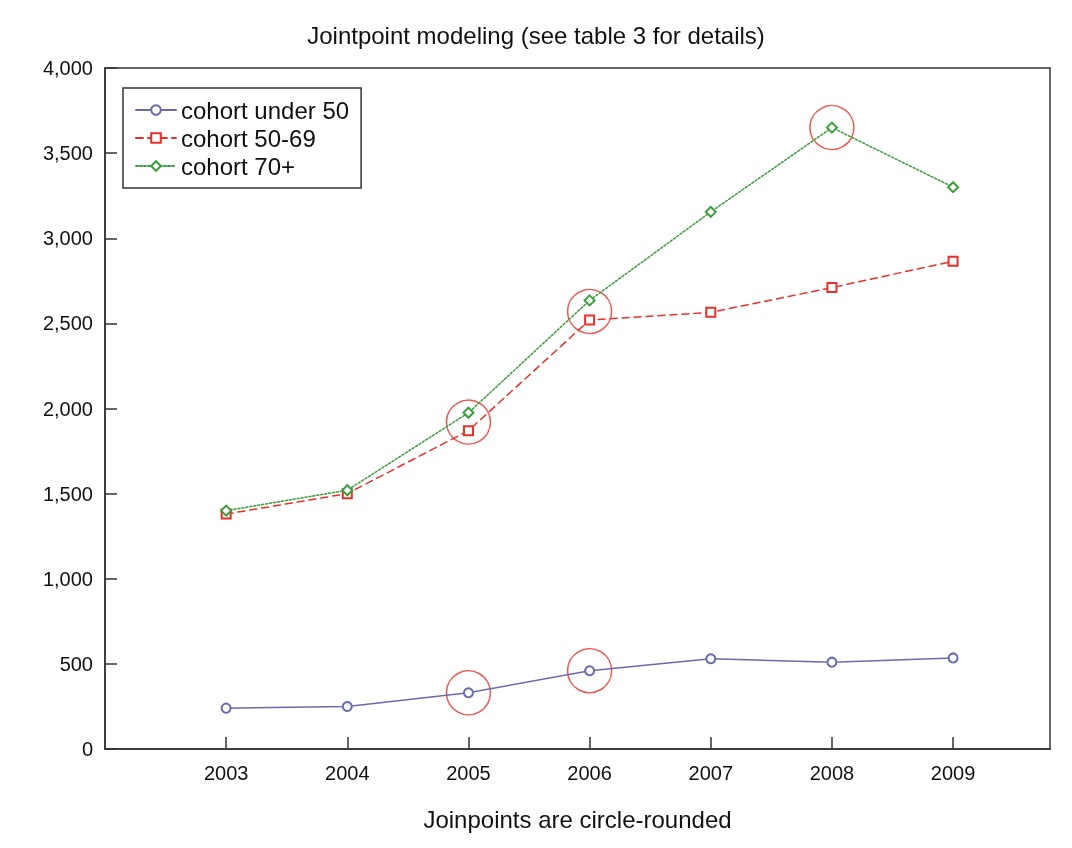 This screenshot has width=1072, height=848. Describe the element at coordinates (589, 773) in the screenshot. I see `x-tick-label: 2006` at that location.